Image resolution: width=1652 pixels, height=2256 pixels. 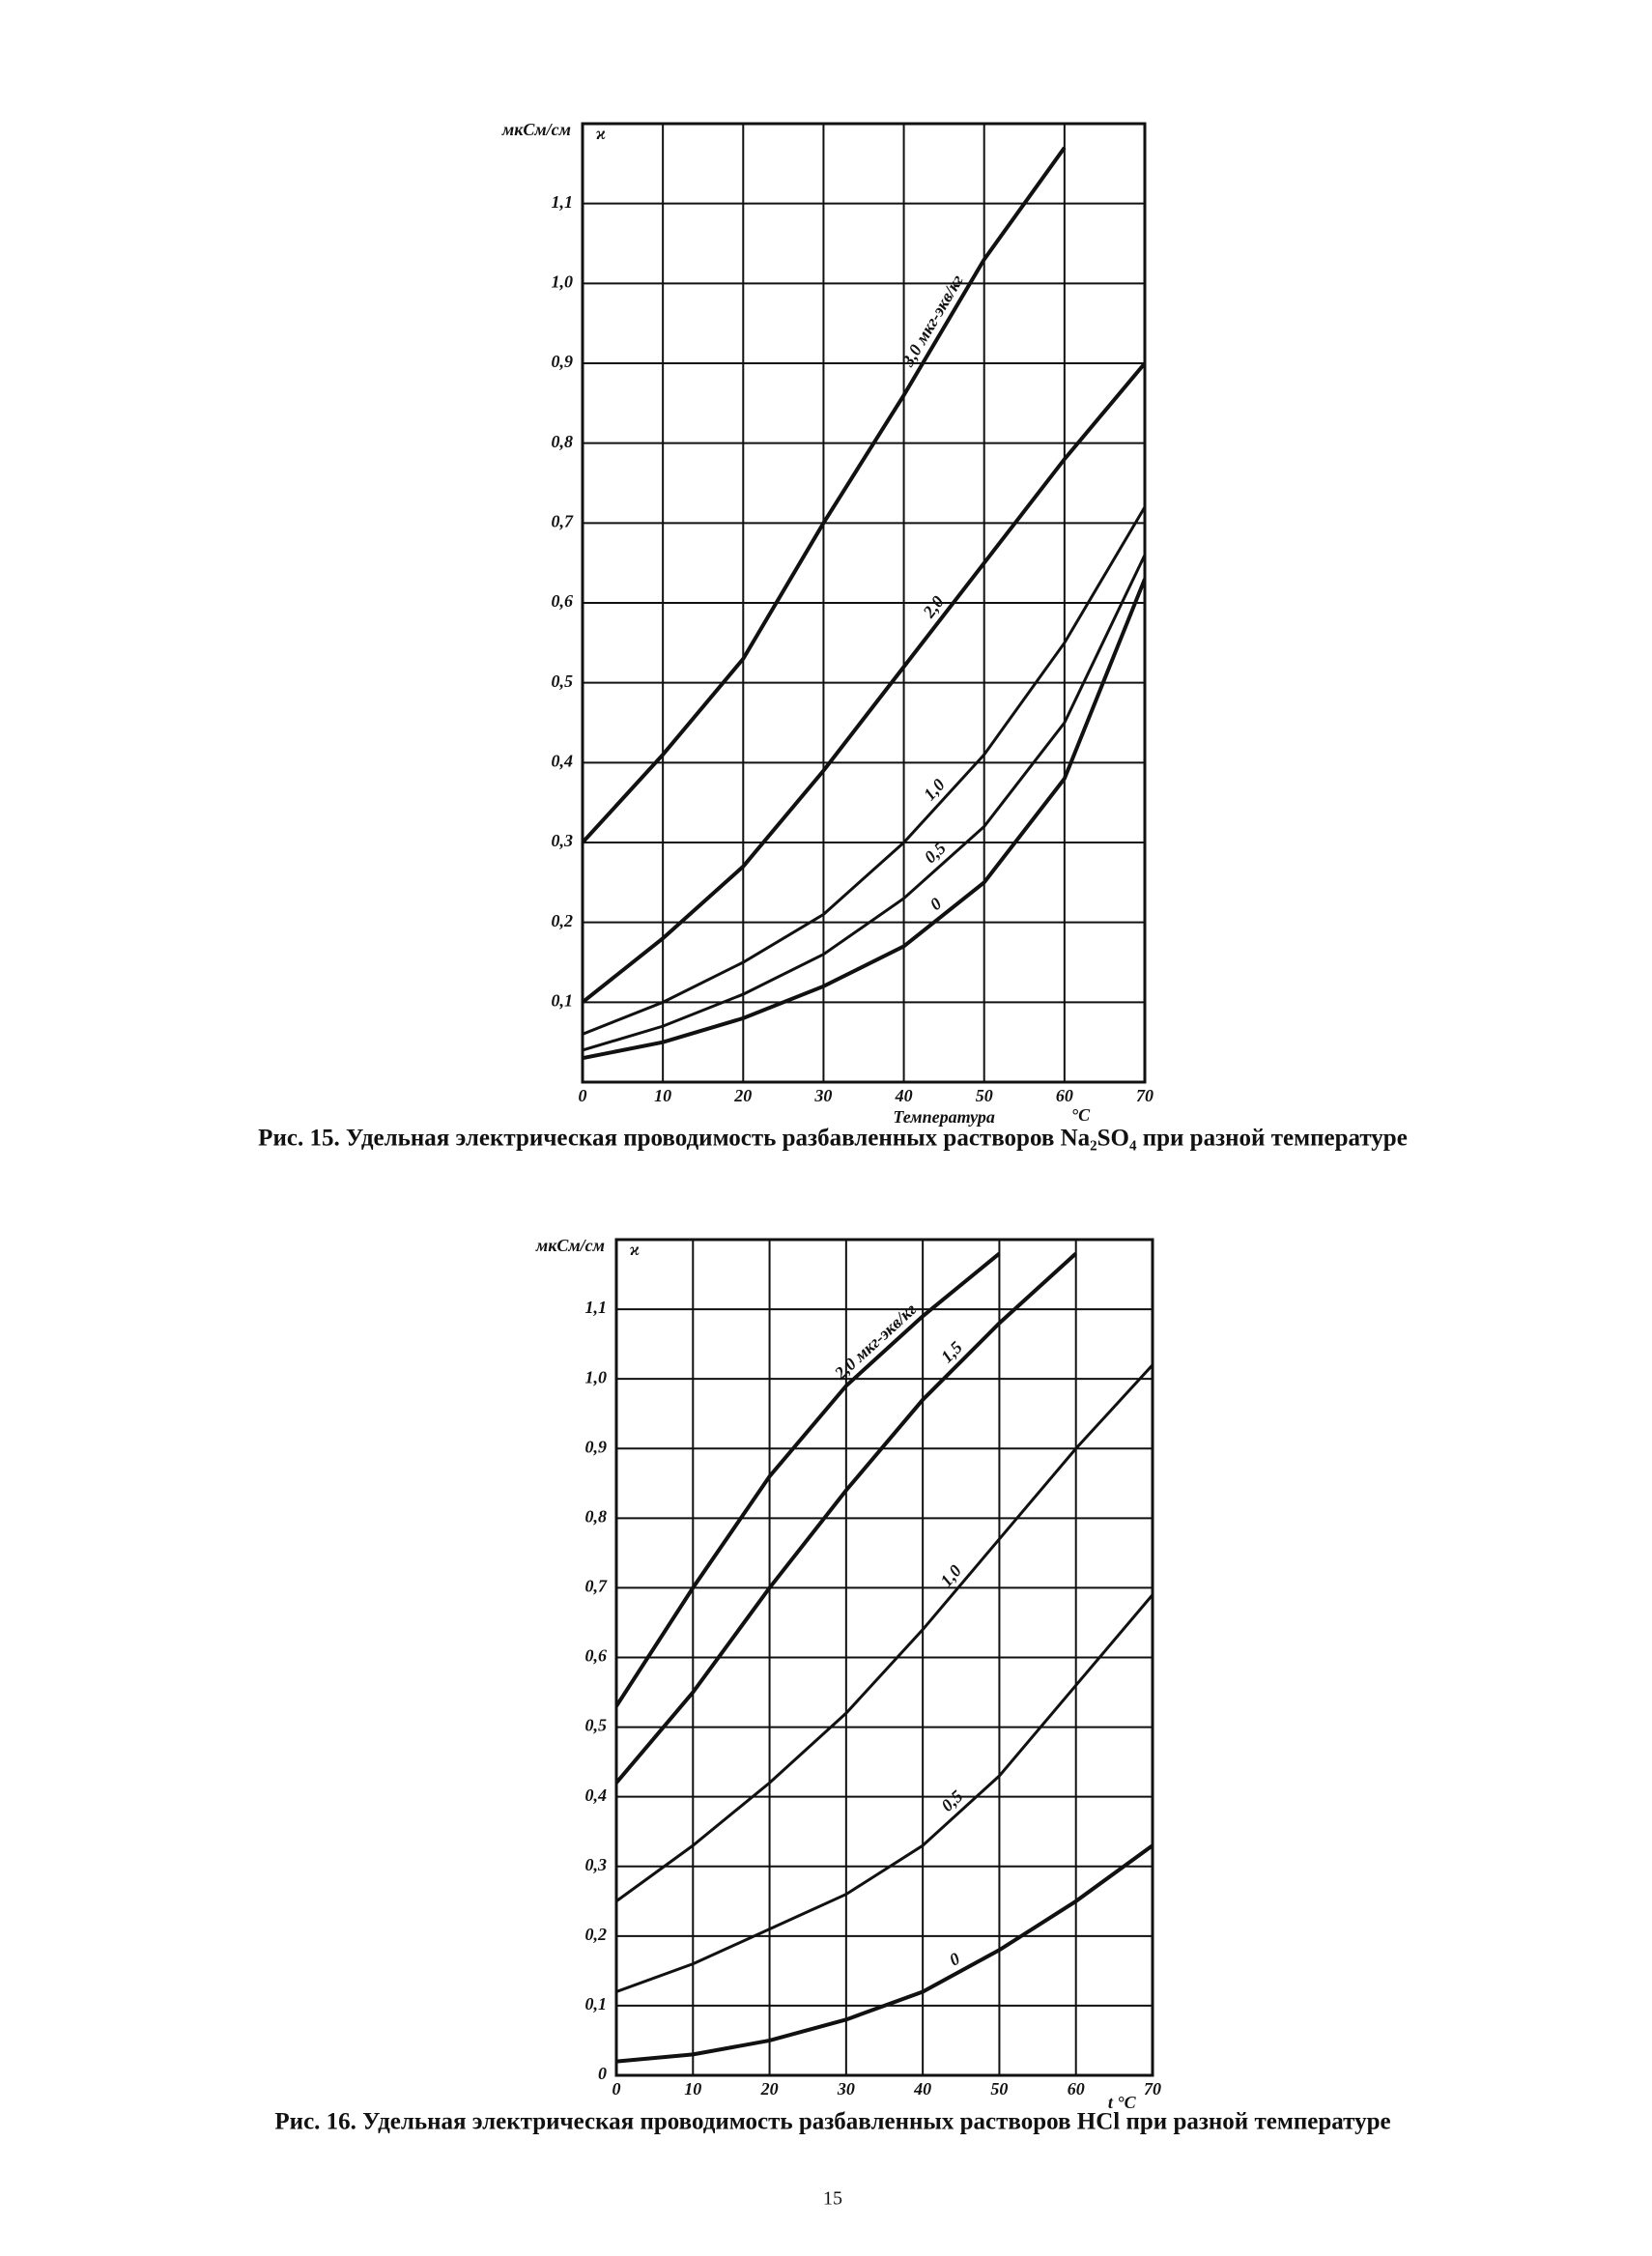 What do you see at coordinates (875, 1341) in the screenshot?
I see `curve-label: 2,0 мкг-экв/кг` at bounding box center [875, 1341].